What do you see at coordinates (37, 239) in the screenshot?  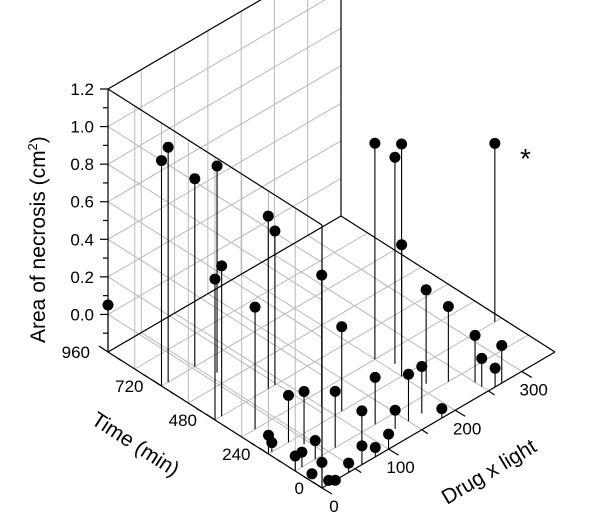 I see `z-axis-title: Area of necrosis (cm2)` at bounding box center [37, 239].